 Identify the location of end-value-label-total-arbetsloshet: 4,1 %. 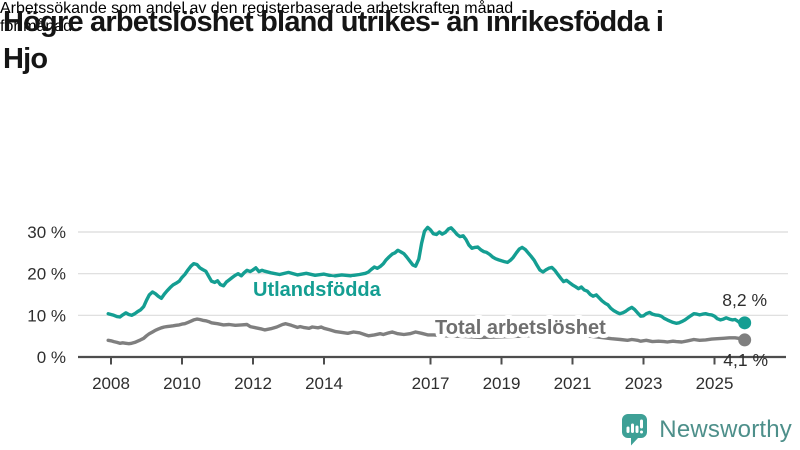
(745, 360).